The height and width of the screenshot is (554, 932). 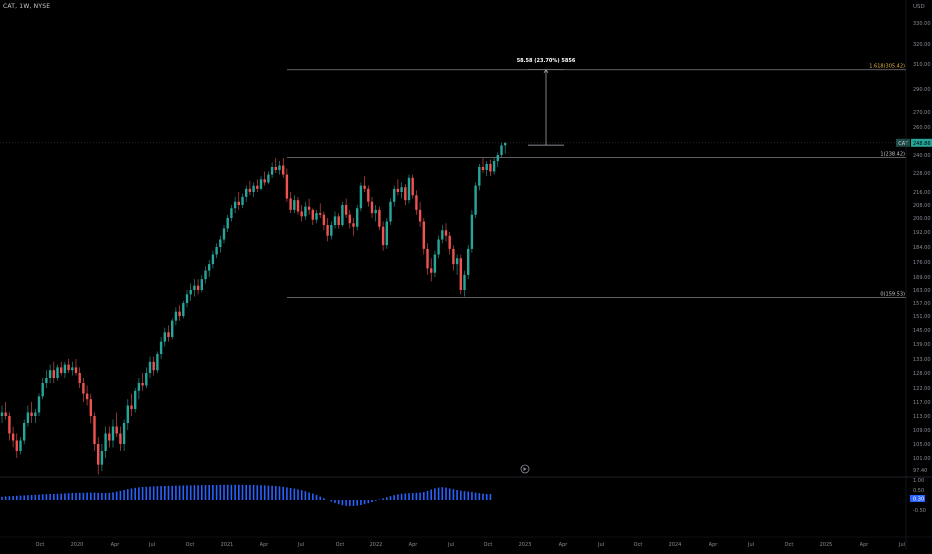 What do you see at coordinates (922, 291) in the screenshot?
I see `price-tick-label: 163.00` at bounding box center [922, 291].